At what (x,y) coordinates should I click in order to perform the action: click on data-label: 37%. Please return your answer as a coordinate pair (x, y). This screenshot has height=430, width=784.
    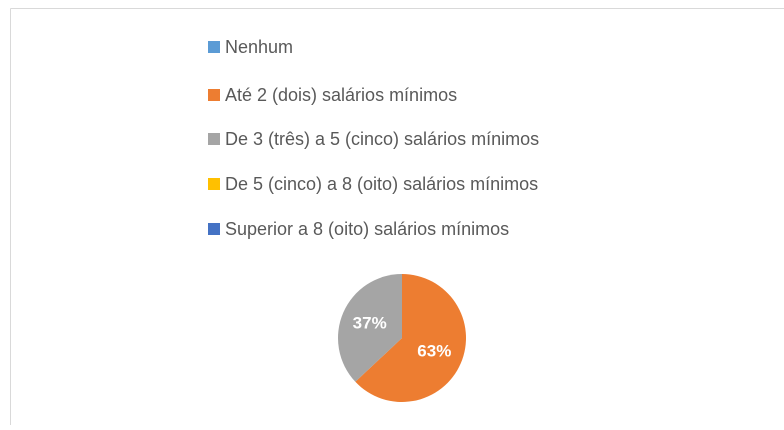
    Looking at the image, I should click on (370, 323).